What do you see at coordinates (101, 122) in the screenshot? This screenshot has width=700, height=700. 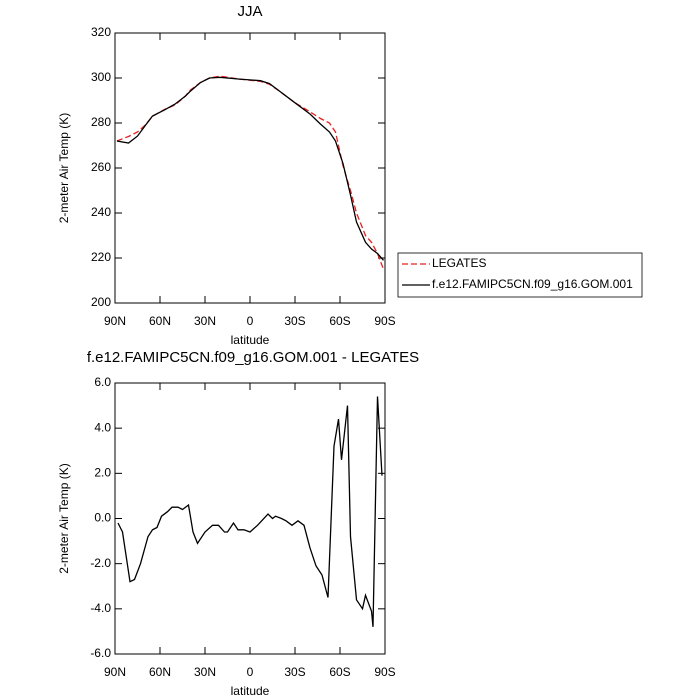 I see `y-tick-label: 280` at bounding box center [101, 122].